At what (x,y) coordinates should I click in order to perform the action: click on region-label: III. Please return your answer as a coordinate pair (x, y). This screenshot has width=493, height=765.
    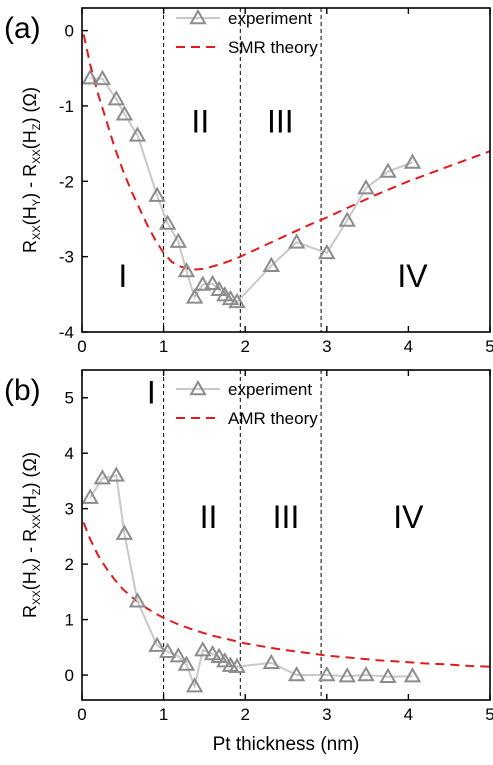
    Looking at the image, I should click on (280, 121).